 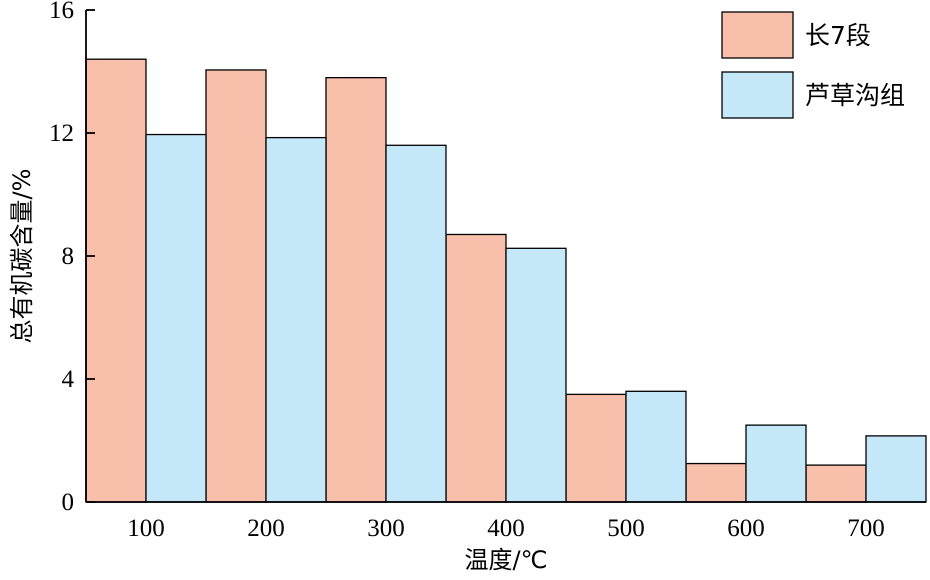 I want to click on x-tick-label: 400, so click(x=506, y=528).